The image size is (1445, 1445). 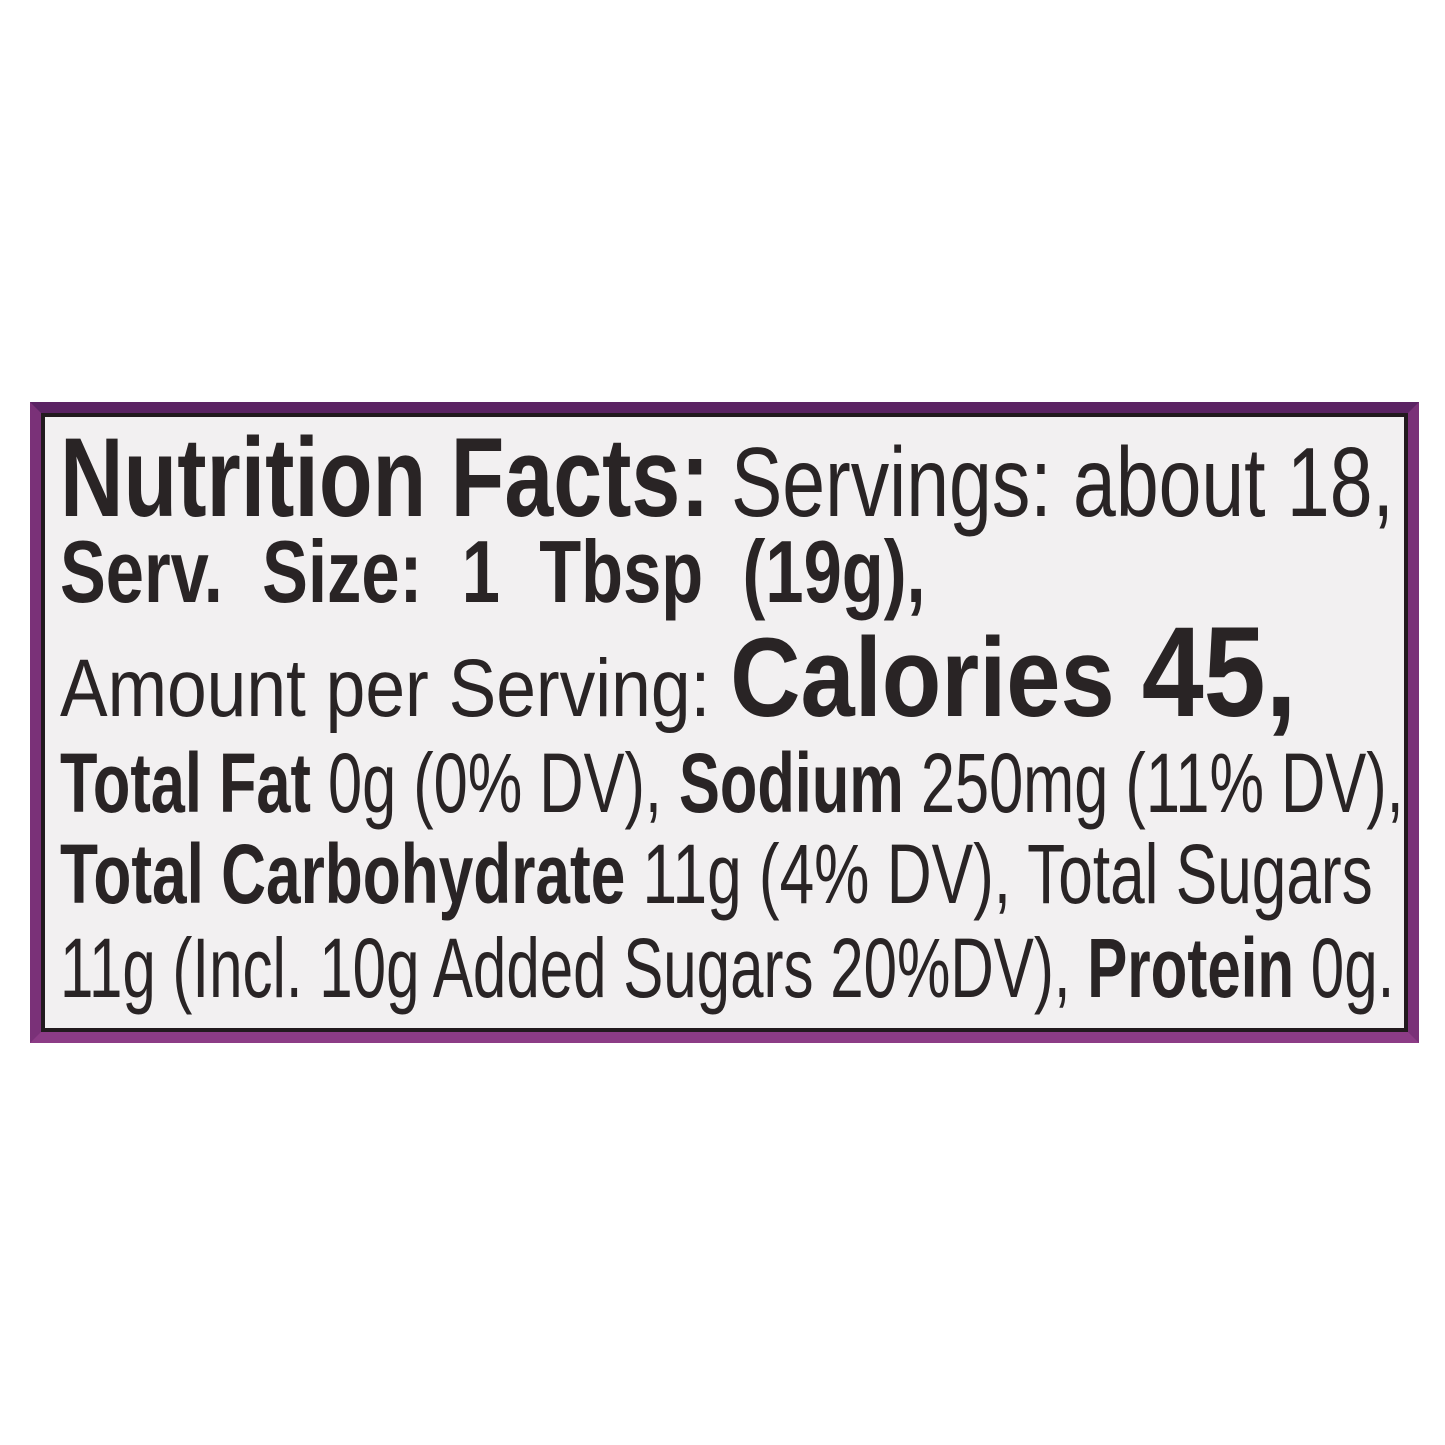 I want to click on label-text-segment: Total Fat, so click(x=185, y=783).